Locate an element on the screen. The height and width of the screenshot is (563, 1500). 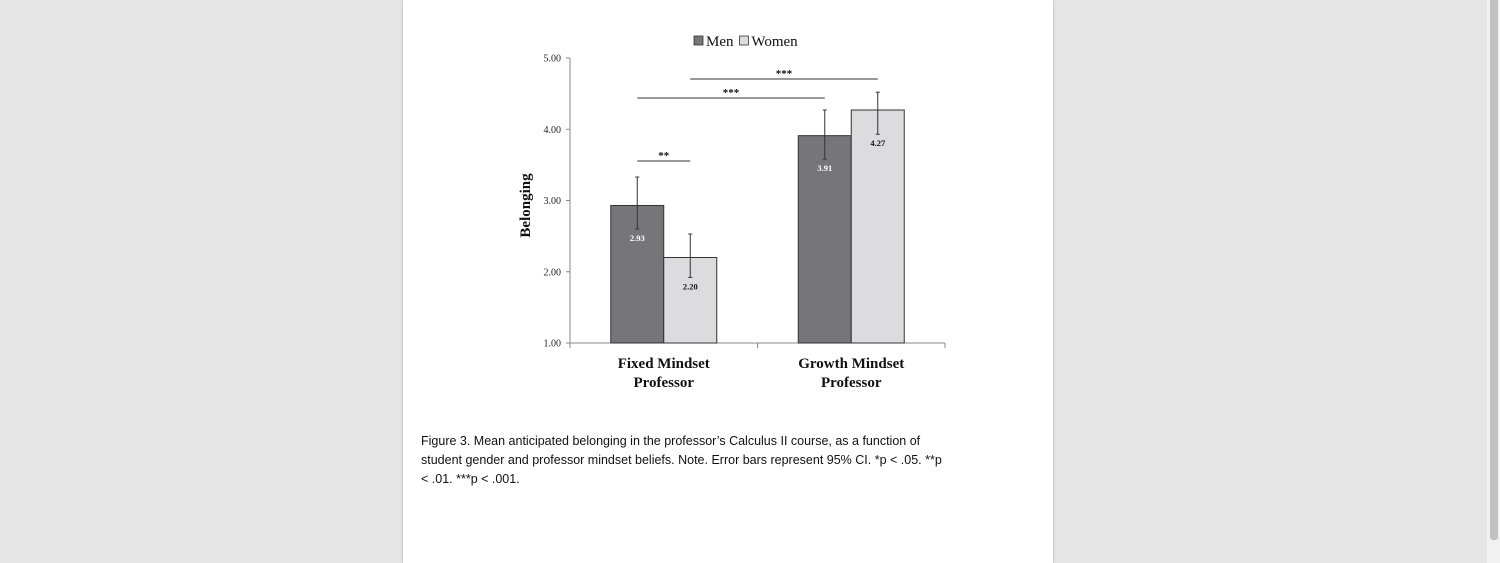
bar-women is located at coordinates (877, 226).